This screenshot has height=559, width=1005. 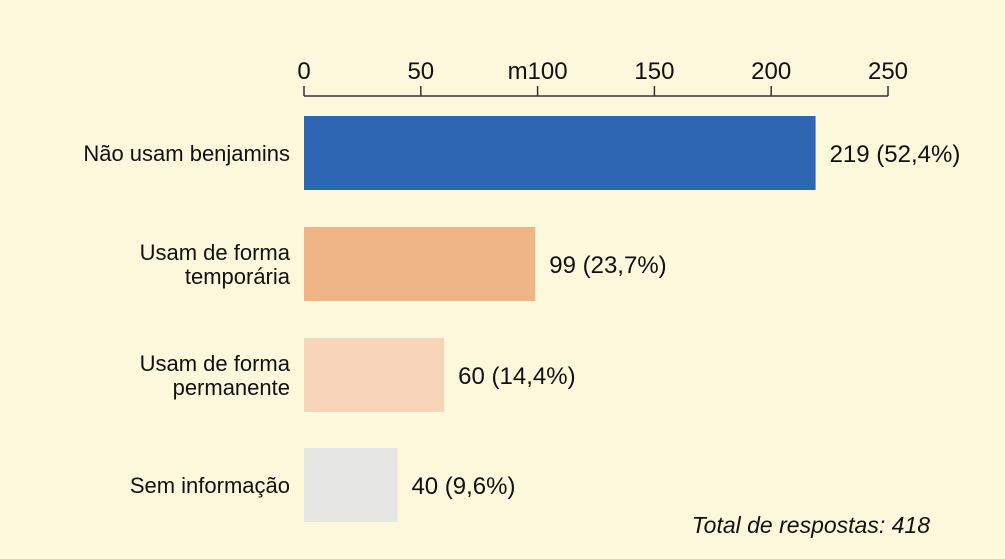 I want to click on value-label: 60 (14,4%), so click(x=516, y=376).